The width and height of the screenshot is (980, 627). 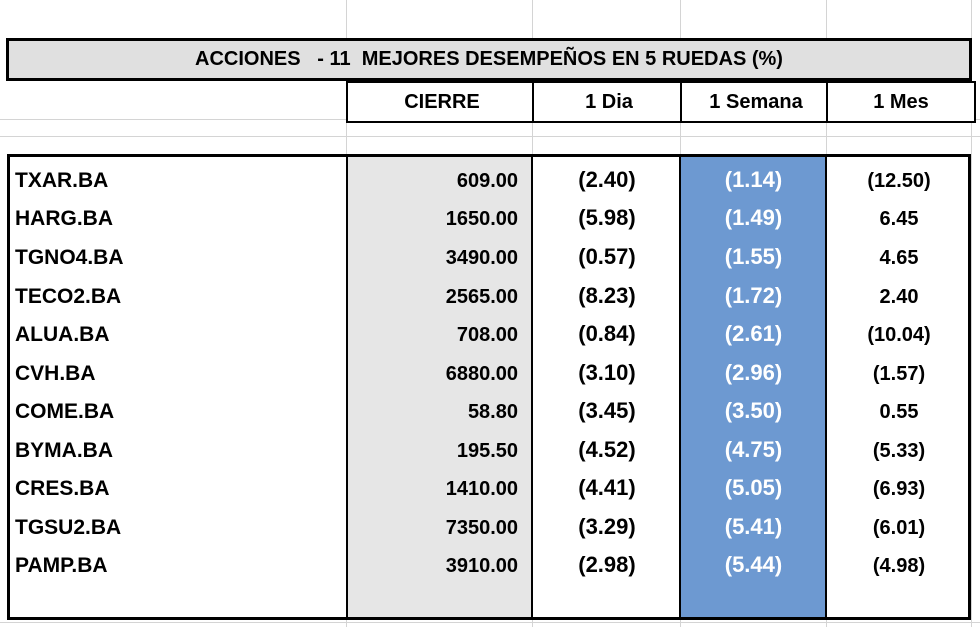 I want to click on row-dia: (0.84), so click(x=607, y=333).